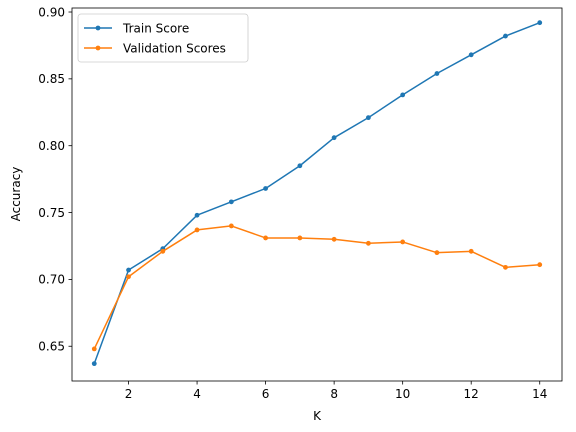  Describe the element at coordinates (197, 394) in the screenshot. I see `x-tick-label: 4` at that location.